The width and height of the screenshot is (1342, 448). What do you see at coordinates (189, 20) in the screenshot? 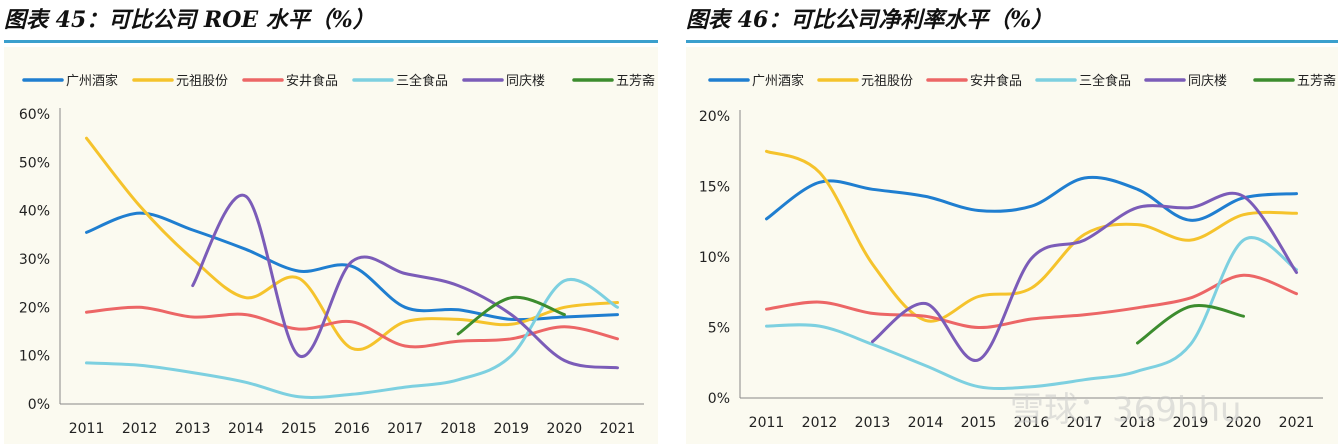
I see `chart-title: 图表 45：可比公司 ROE 水平（%）` at bounding box center [189, 20].